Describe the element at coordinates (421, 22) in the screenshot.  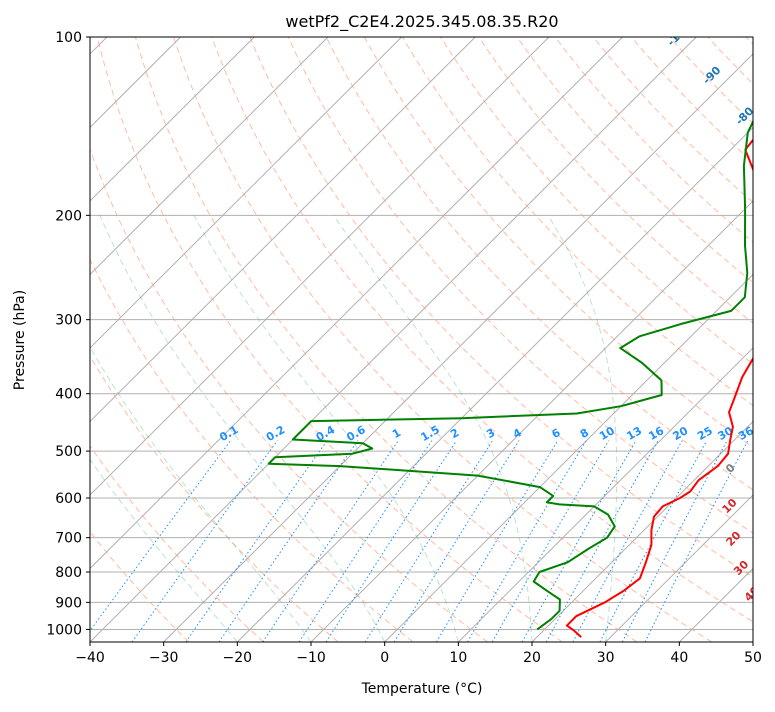
I see `chart-title: wetPf2_C2E4.2025.345.08.35.R20` at that location.